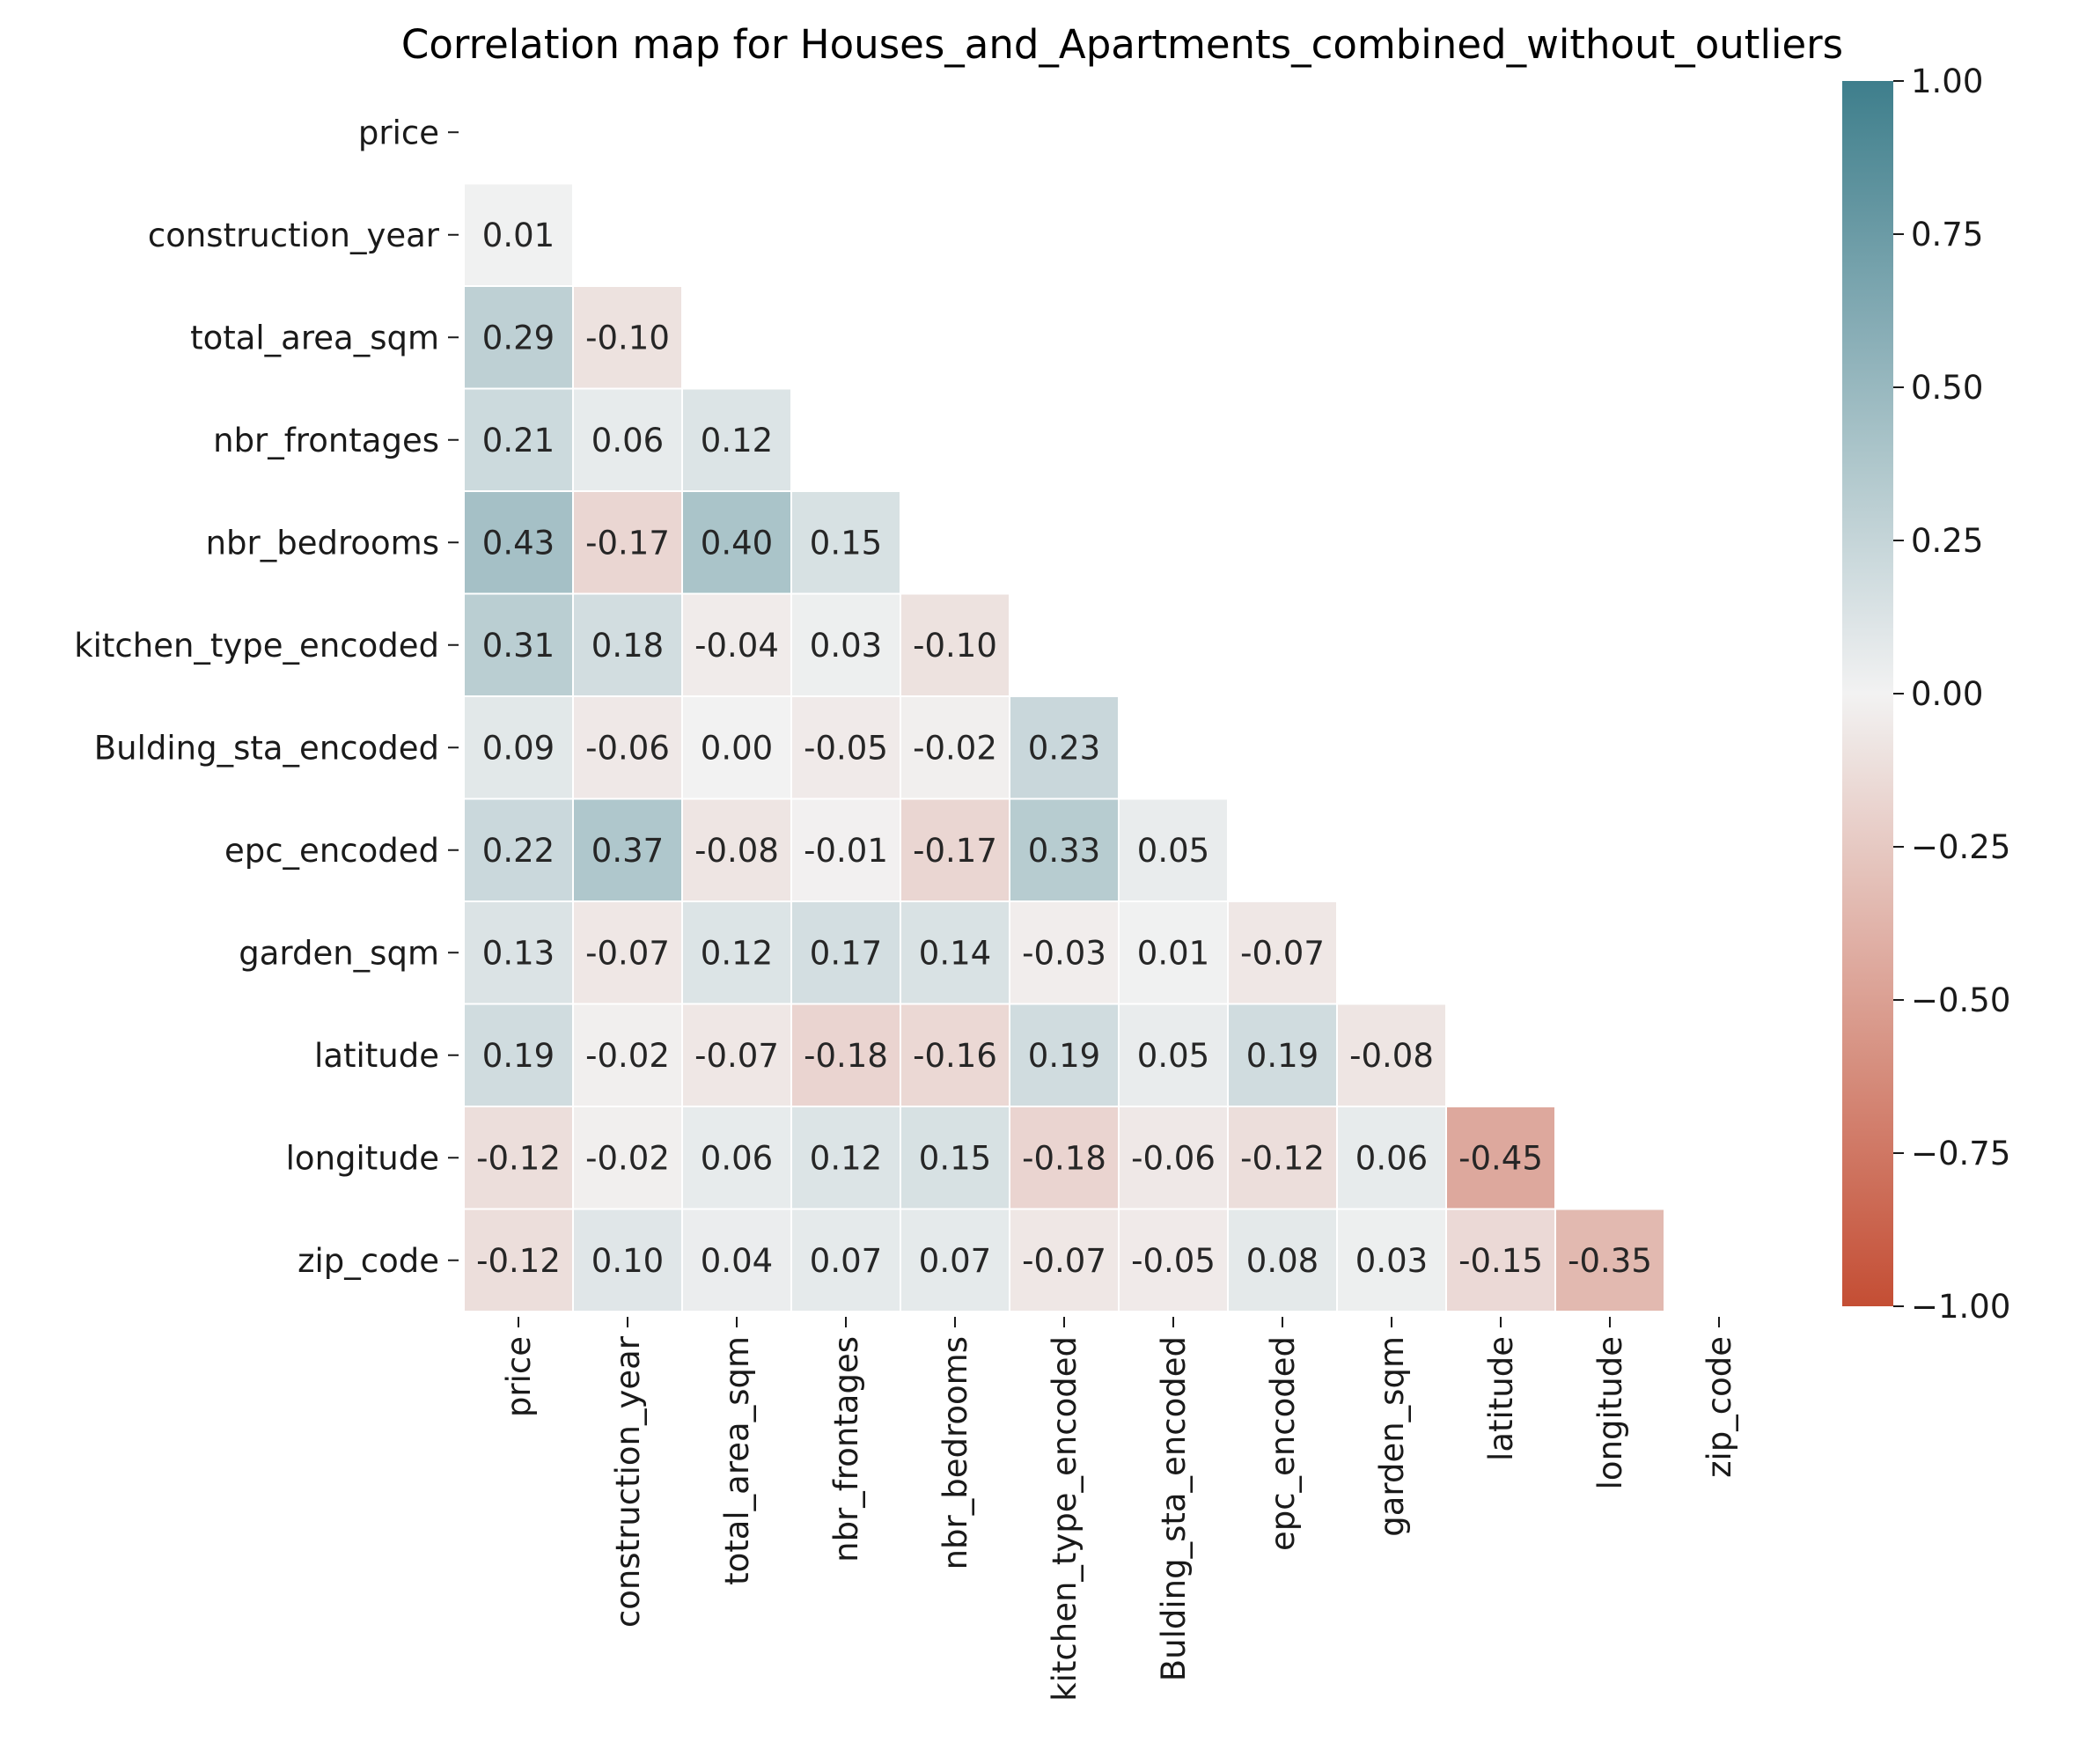  I want to click on x-tick-label-total_area_sqm: total_area_sqm, so click(737, 1460).